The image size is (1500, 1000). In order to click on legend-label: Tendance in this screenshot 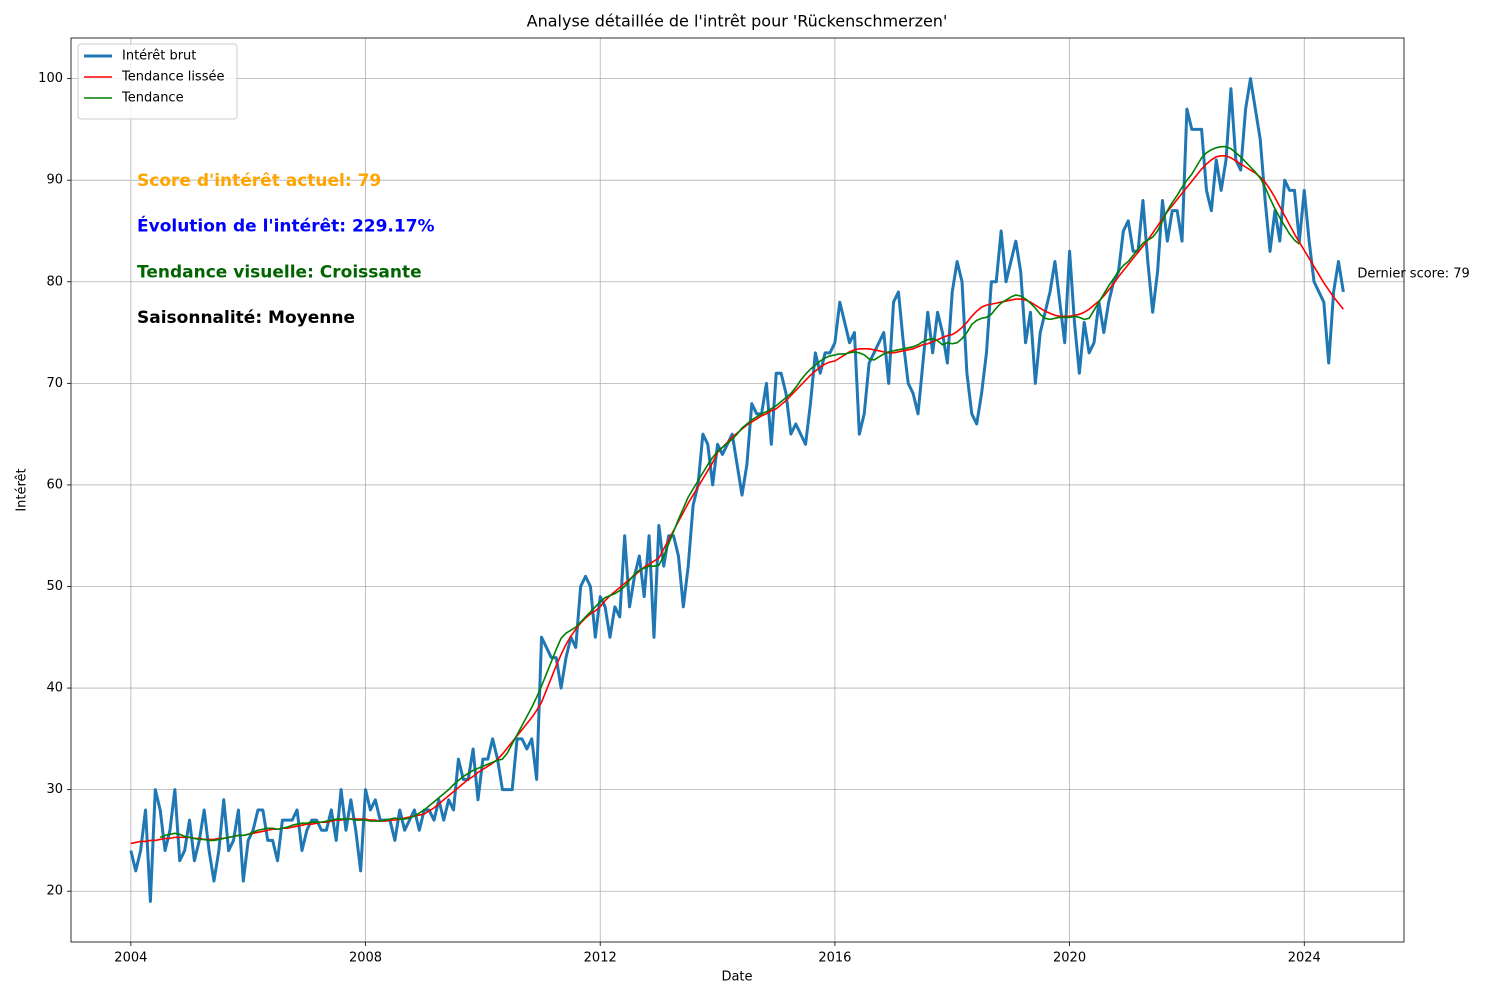, I will do `click(152, 98)`.